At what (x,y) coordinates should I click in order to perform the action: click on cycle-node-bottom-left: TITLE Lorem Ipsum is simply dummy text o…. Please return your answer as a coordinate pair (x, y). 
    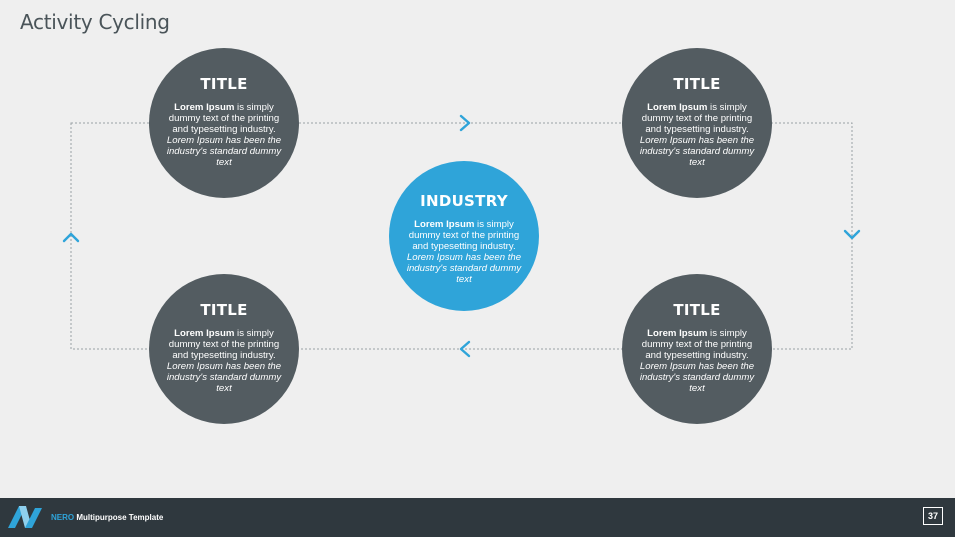
    Looking at the image, I should click on (224, 349).